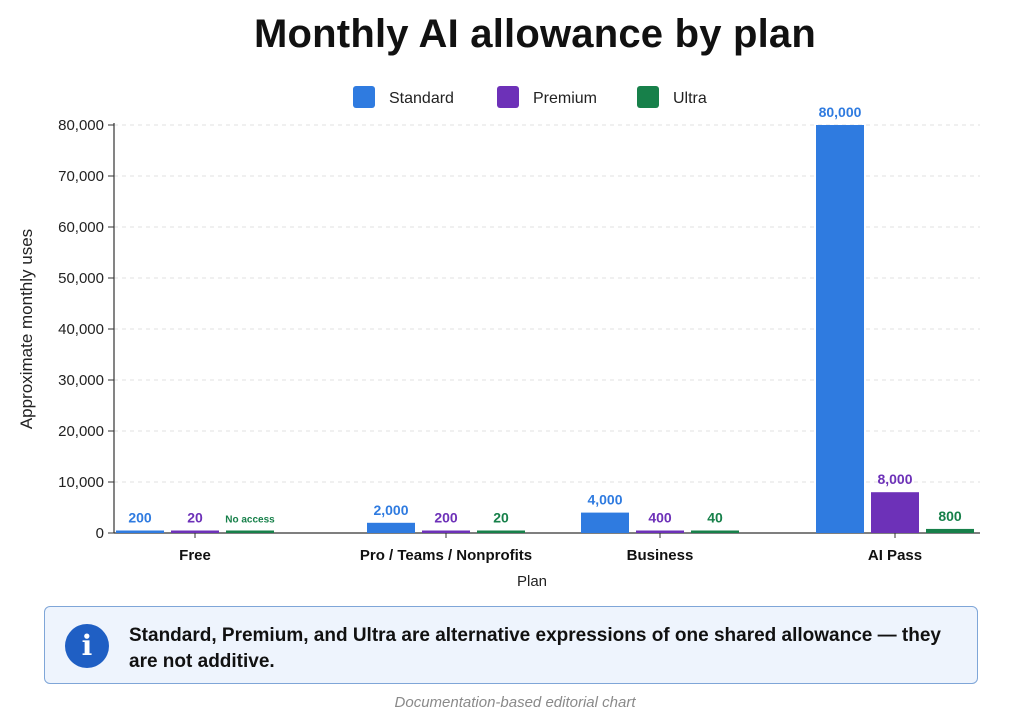 Image resolution: width=1024 pixels, height=724 pixels. What do you see at coordinates (81, 380) in the screenshot?
I see `y-tick-label: 30,000` at bounding box center [81, 380].